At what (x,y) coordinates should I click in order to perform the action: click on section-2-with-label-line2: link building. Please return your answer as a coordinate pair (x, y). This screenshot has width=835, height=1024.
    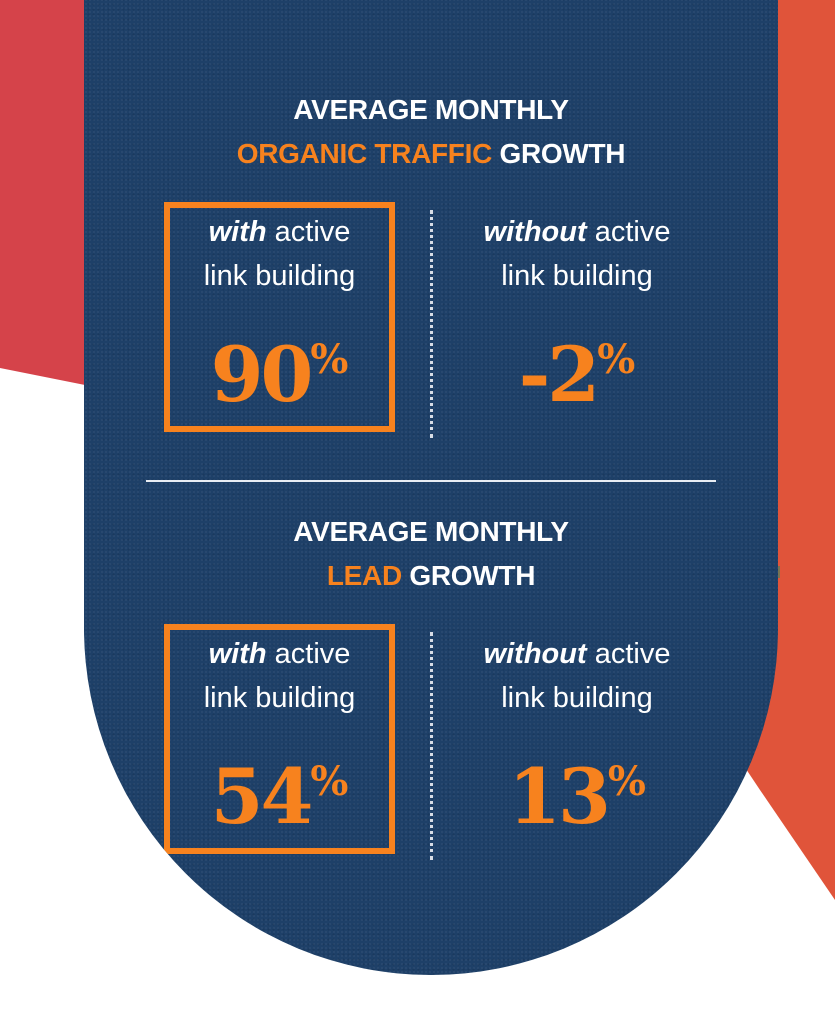
    Looking at the image, I should click on (279, 698).